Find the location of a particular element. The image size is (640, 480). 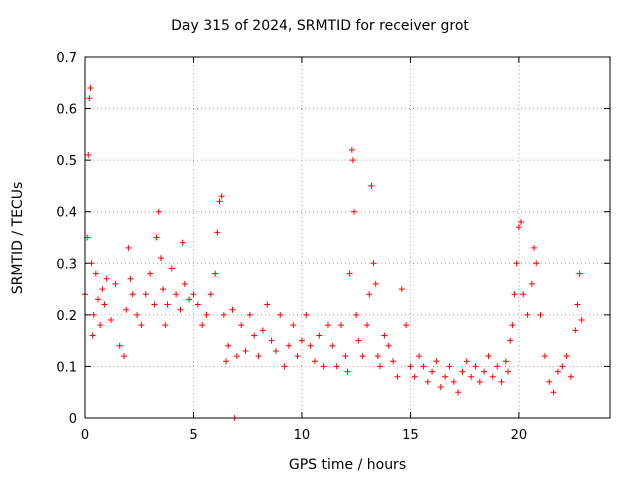

x-tick-label: 15 is located at coordinates (410, 435).